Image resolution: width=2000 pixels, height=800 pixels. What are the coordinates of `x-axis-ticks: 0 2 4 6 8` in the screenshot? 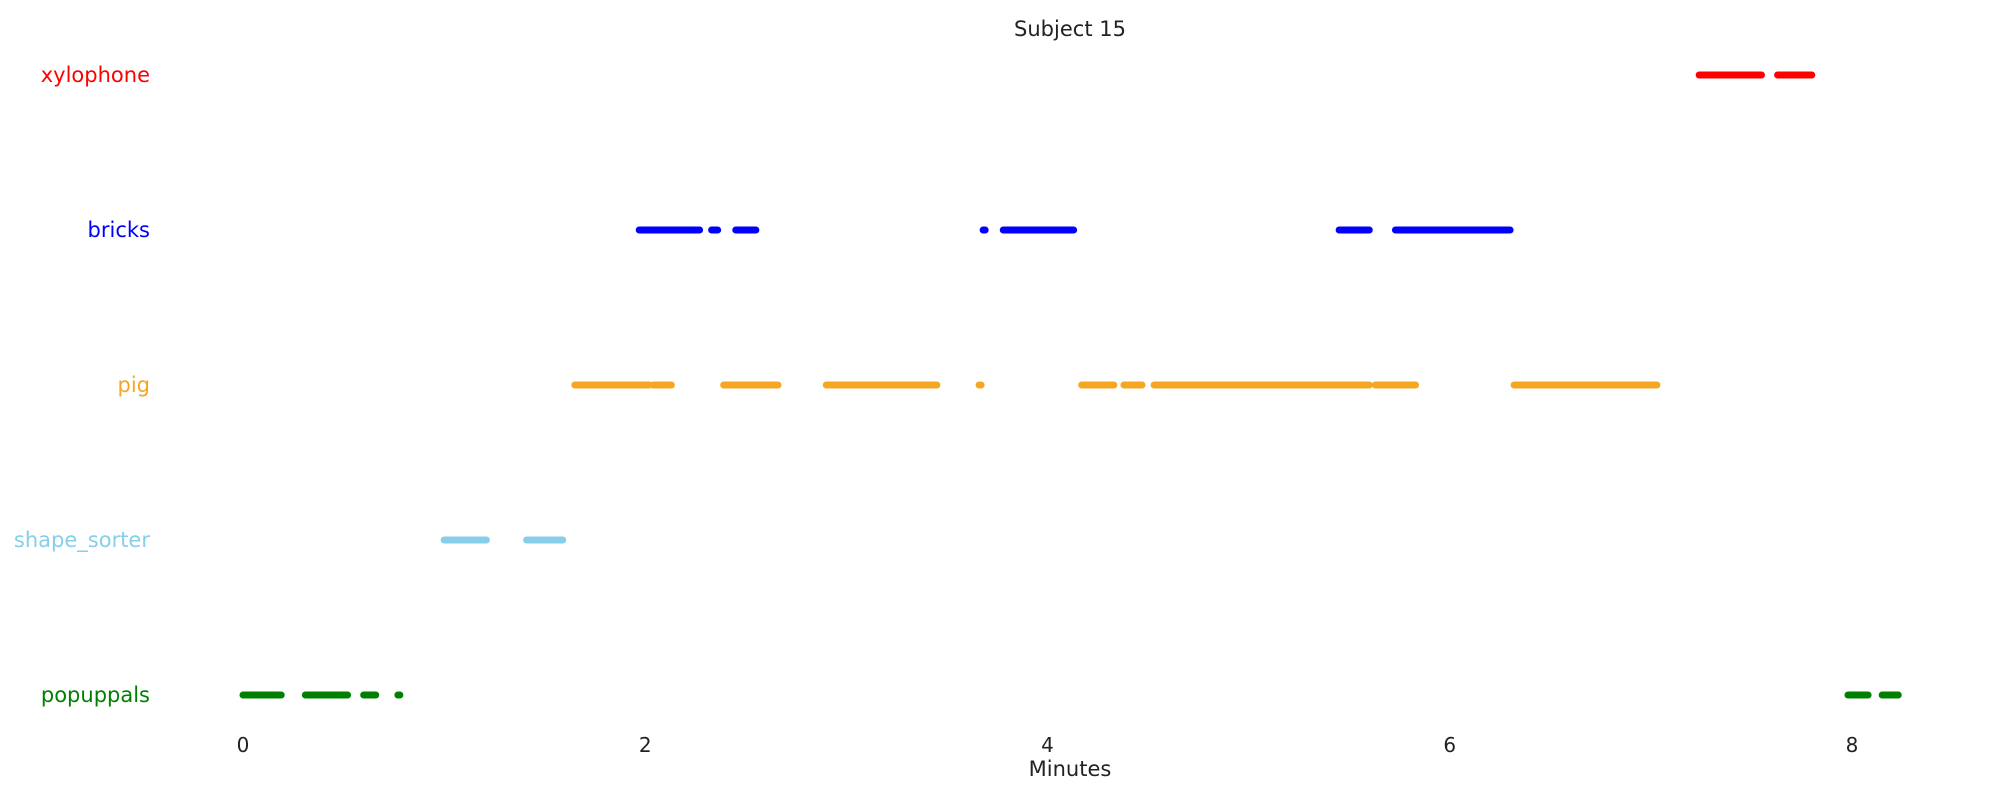 It's located at (1048, 745).